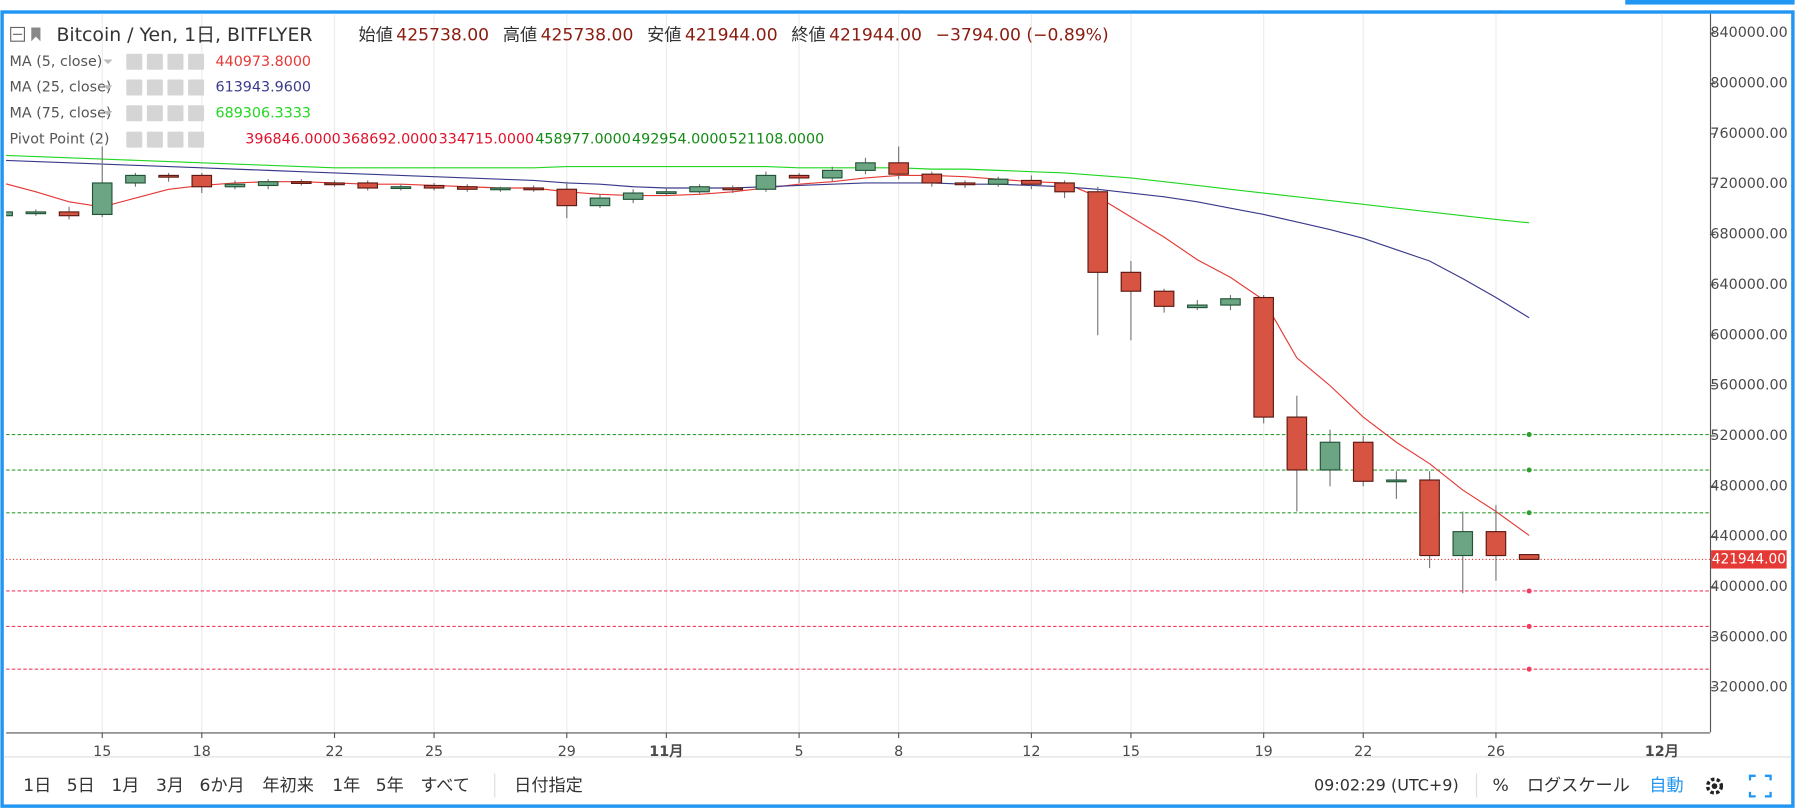 The height and width of the screenshot is (809, 1795). I want to click on ohlc-value: 421944.00, so click(731, 35).